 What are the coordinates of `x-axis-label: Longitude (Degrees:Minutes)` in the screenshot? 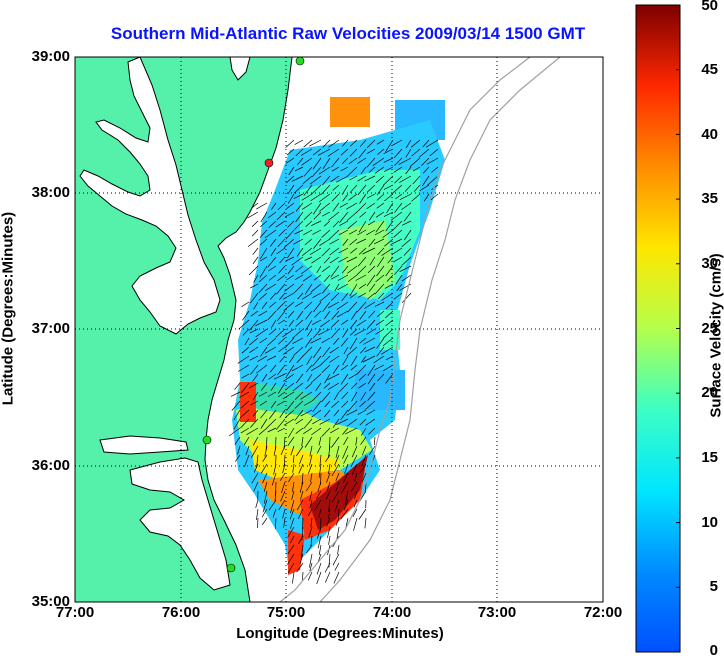 It's located at (340, 633).